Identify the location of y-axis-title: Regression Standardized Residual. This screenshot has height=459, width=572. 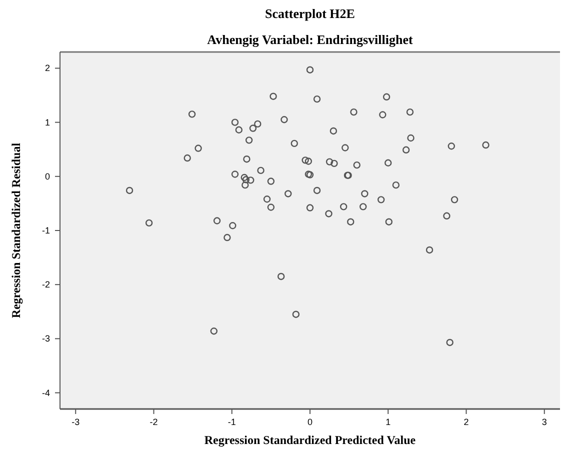
(16, 230).